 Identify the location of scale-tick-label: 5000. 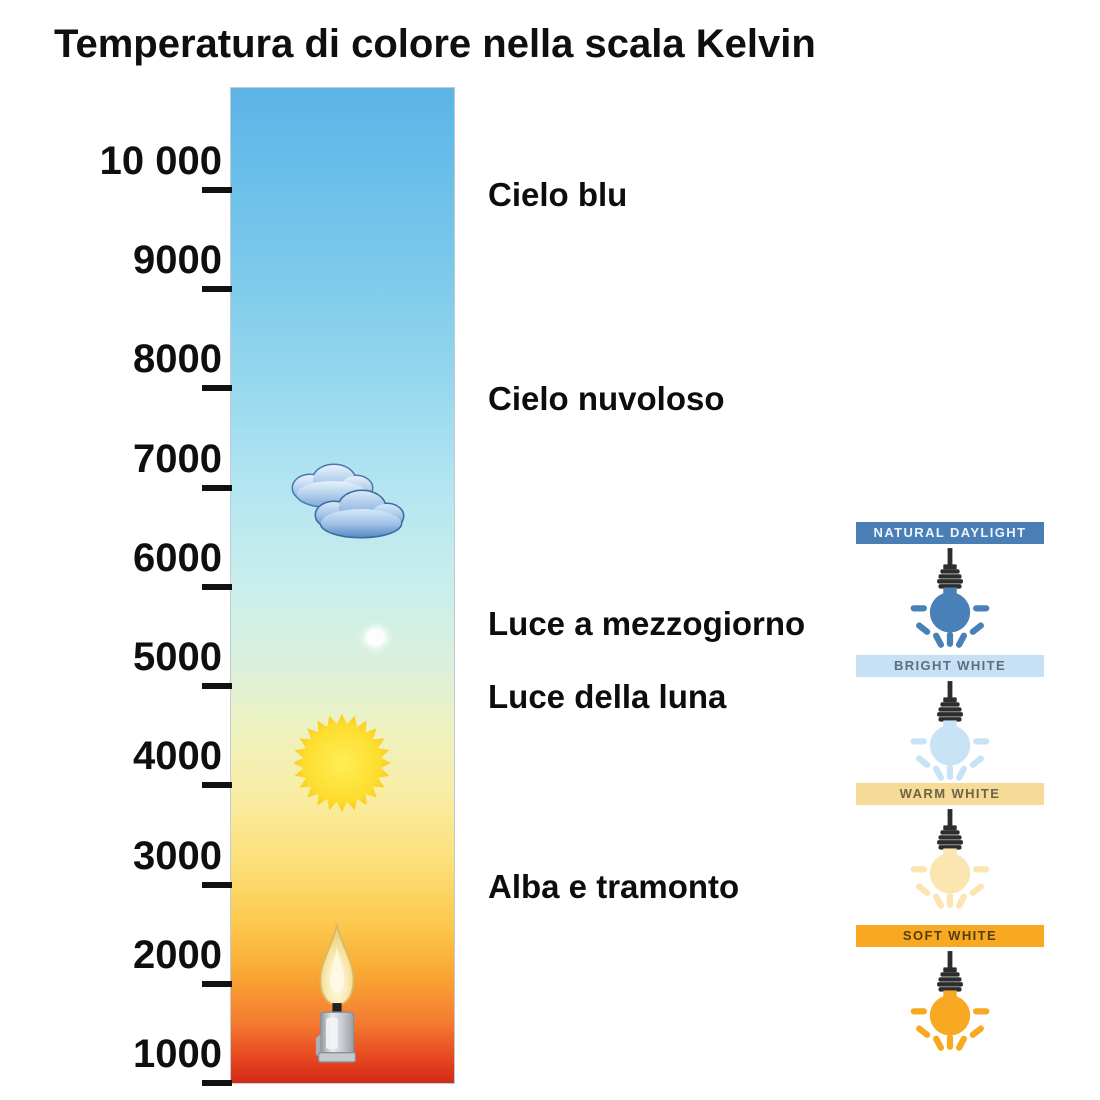
(177, 657).